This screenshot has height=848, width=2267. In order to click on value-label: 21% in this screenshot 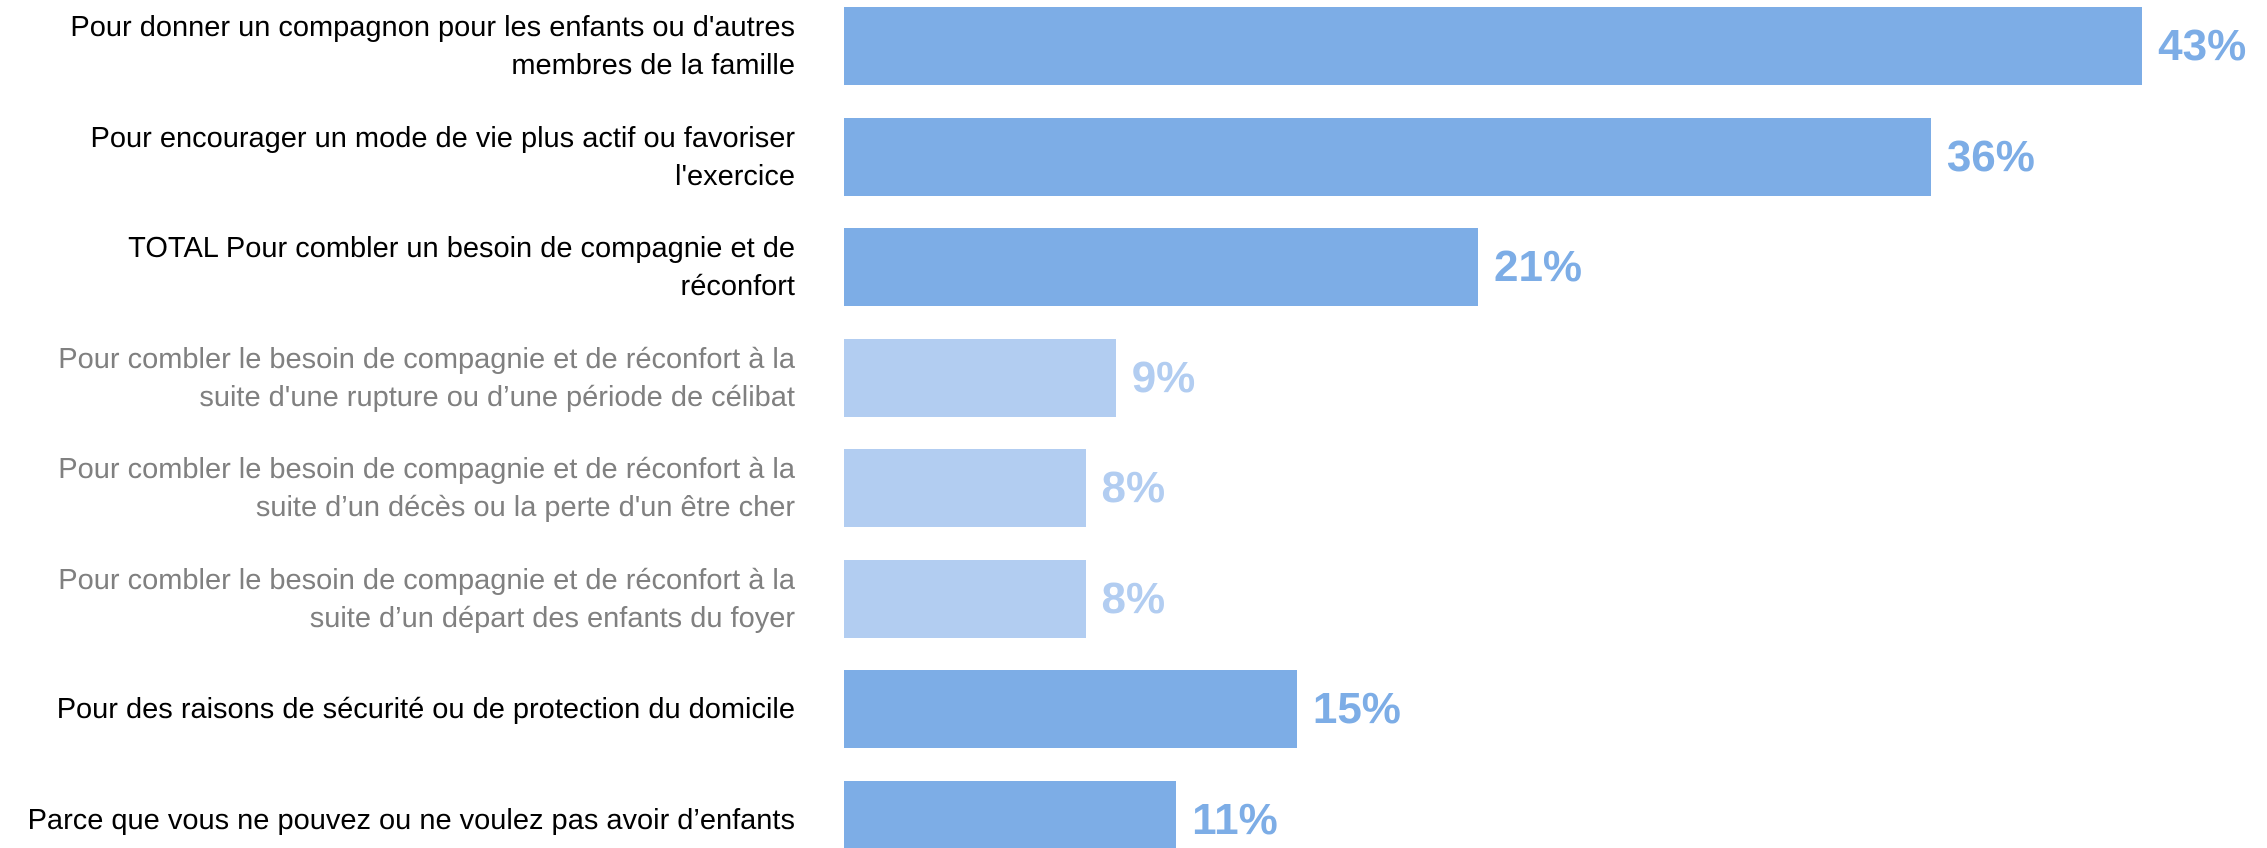, I will do `click(1538, 266)`.